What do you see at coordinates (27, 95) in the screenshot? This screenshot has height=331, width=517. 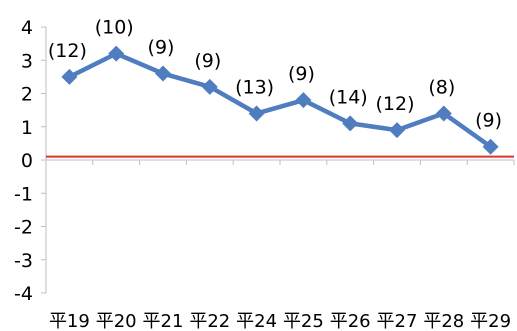 I see `y-tick-label: 2` at bounding box center [27, 95].